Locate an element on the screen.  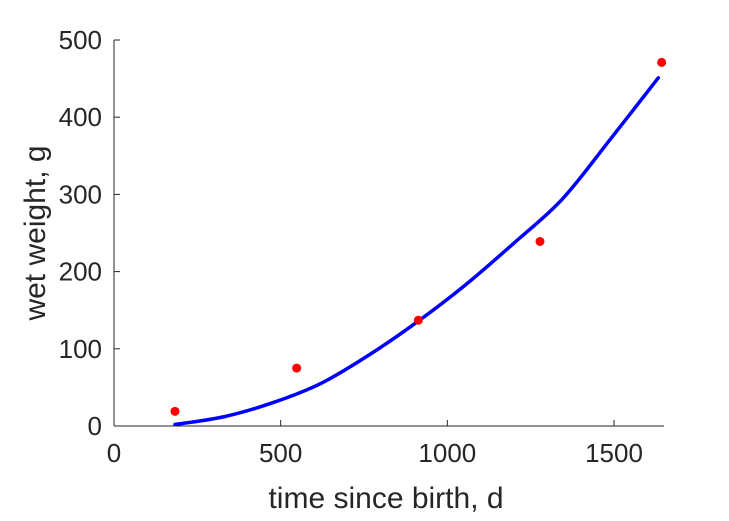
y-tick-label: 0 is located at coordinates (95, 426).